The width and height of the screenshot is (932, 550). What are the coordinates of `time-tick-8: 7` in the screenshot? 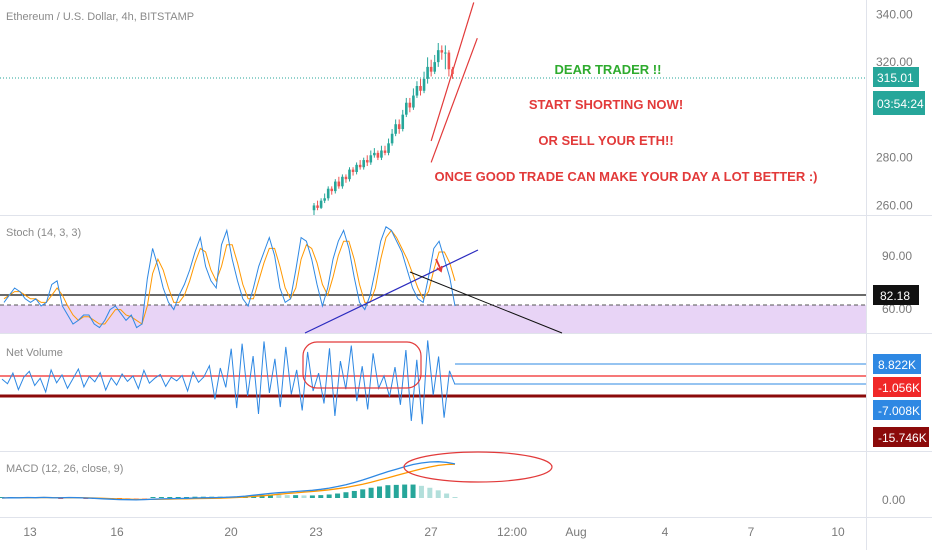 It's located at (751, 532).